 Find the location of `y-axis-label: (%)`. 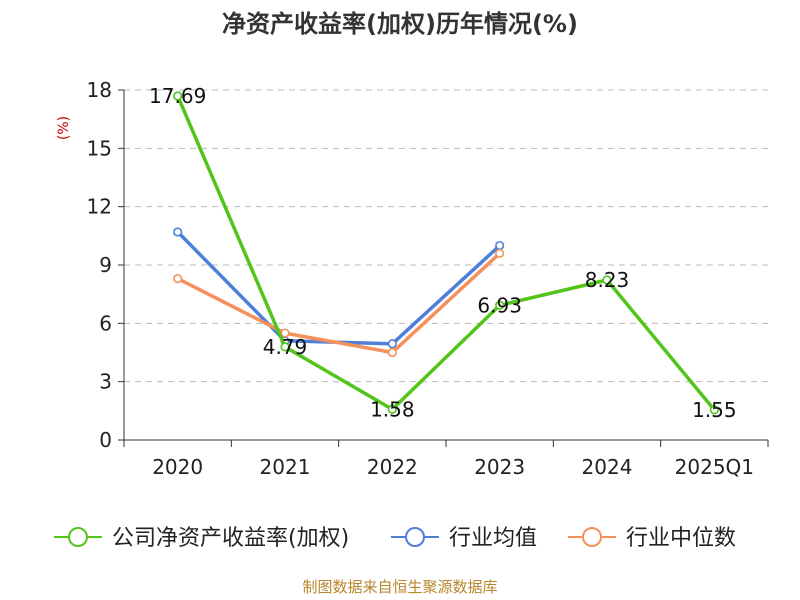

y-axis-label: (%) is located at coordinates (64, 128).